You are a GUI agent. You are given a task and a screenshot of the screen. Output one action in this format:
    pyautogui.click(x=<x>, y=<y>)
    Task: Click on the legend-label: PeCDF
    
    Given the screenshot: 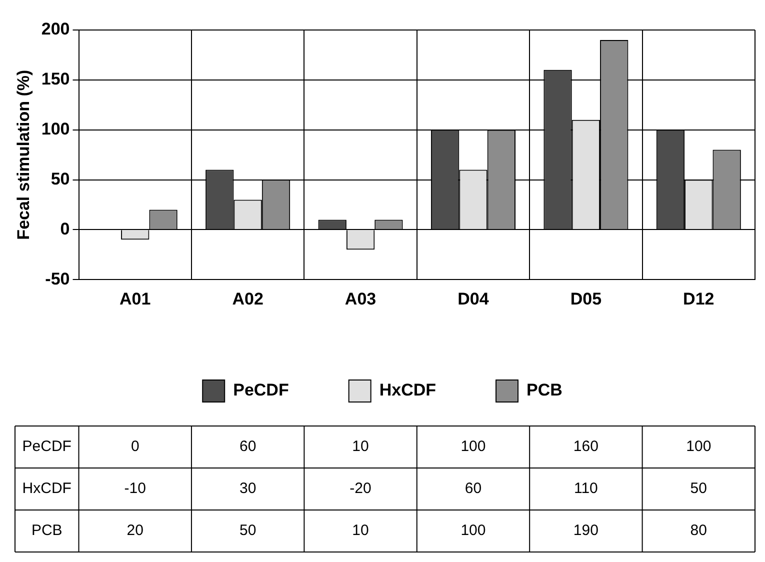 What is the action you would take?
    pyautogui.click(x=261, y=390)
    